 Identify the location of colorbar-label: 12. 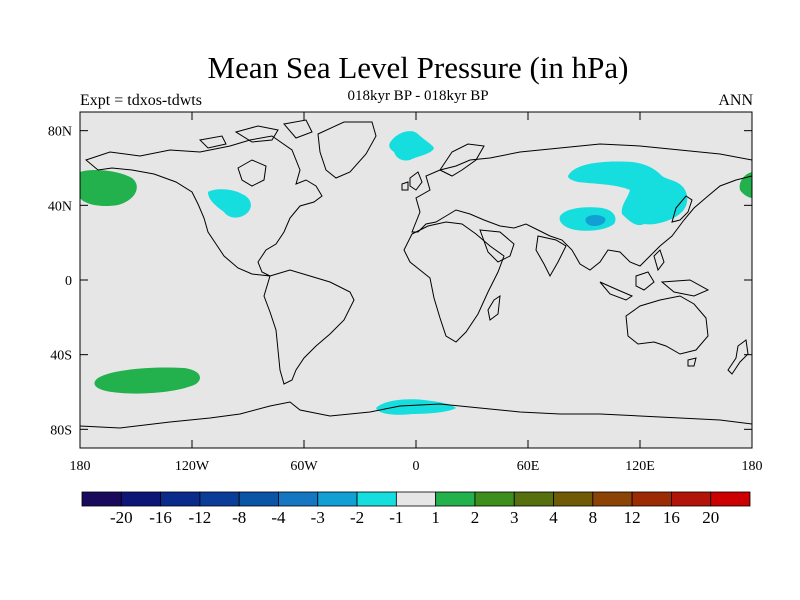
(632, 517).